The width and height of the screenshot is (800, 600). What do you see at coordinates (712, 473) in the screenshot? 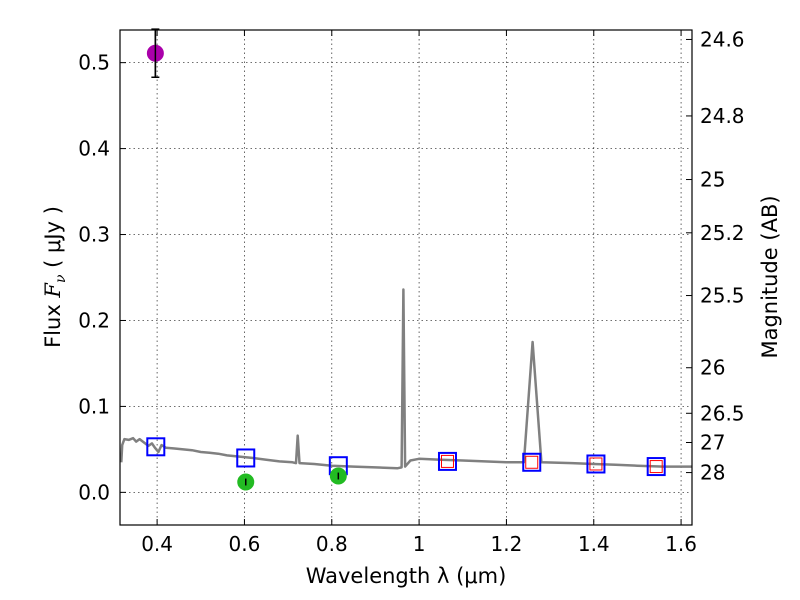
I see `y2-tick-label: 28` at bounding box center [712, 473].